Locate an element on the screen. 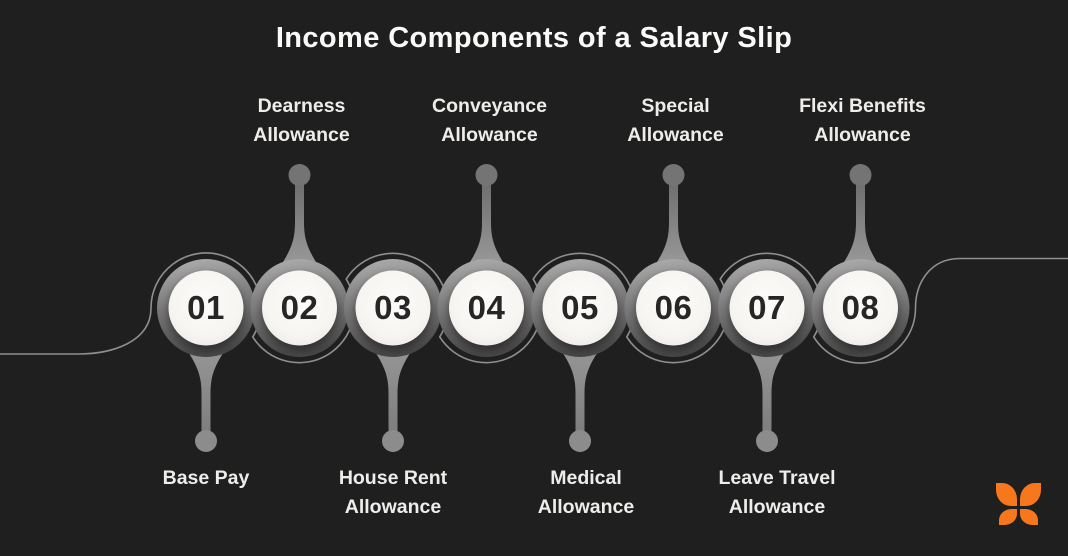 This screenshot has width=1068, height=556. butterfly-wing-top-left is located at coordinates (1006, 494).